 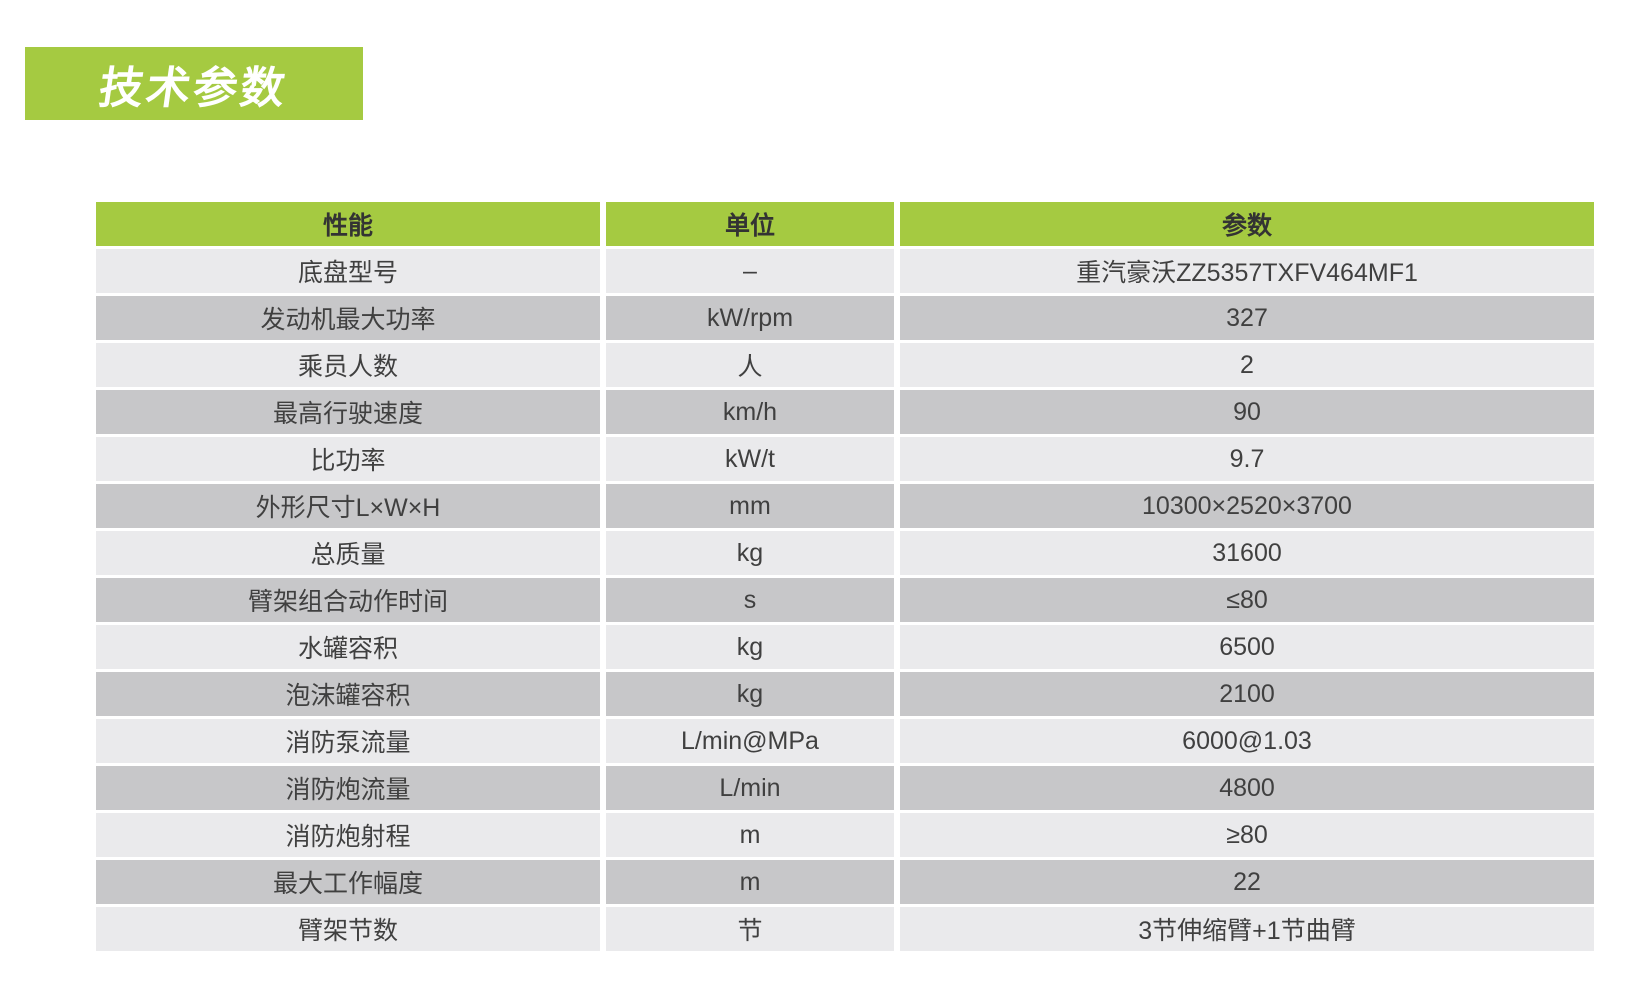 What do you see at coordinates (750, 224) in the screenshot?
I see `header-cell-unit: 单位` at bounding box center [750, 224].